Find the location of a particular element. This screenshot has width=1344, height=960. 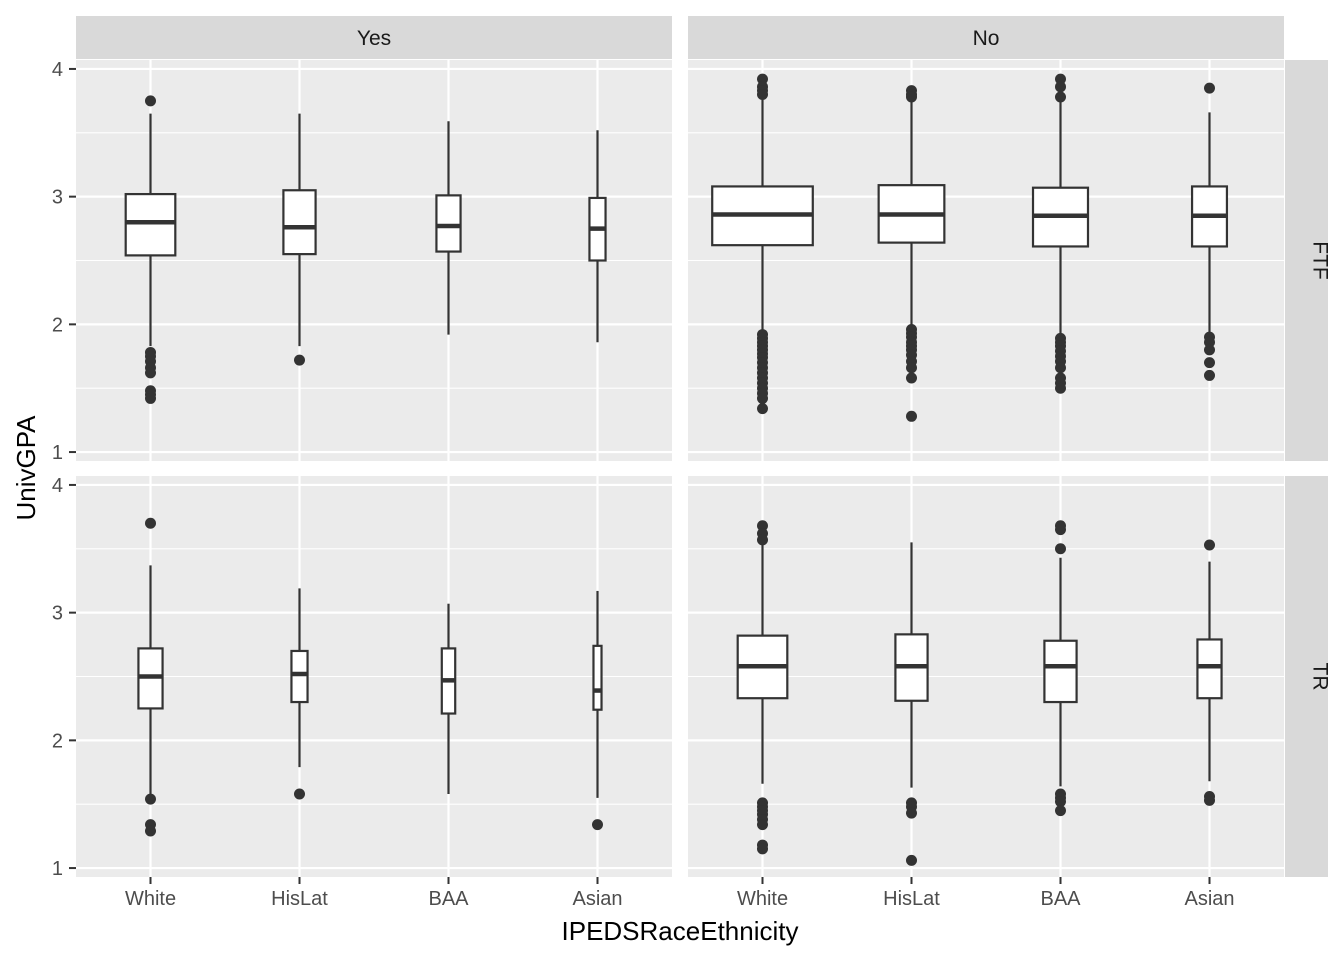

row-strip-ftf: FTF is located at coordinates (1308, 260).